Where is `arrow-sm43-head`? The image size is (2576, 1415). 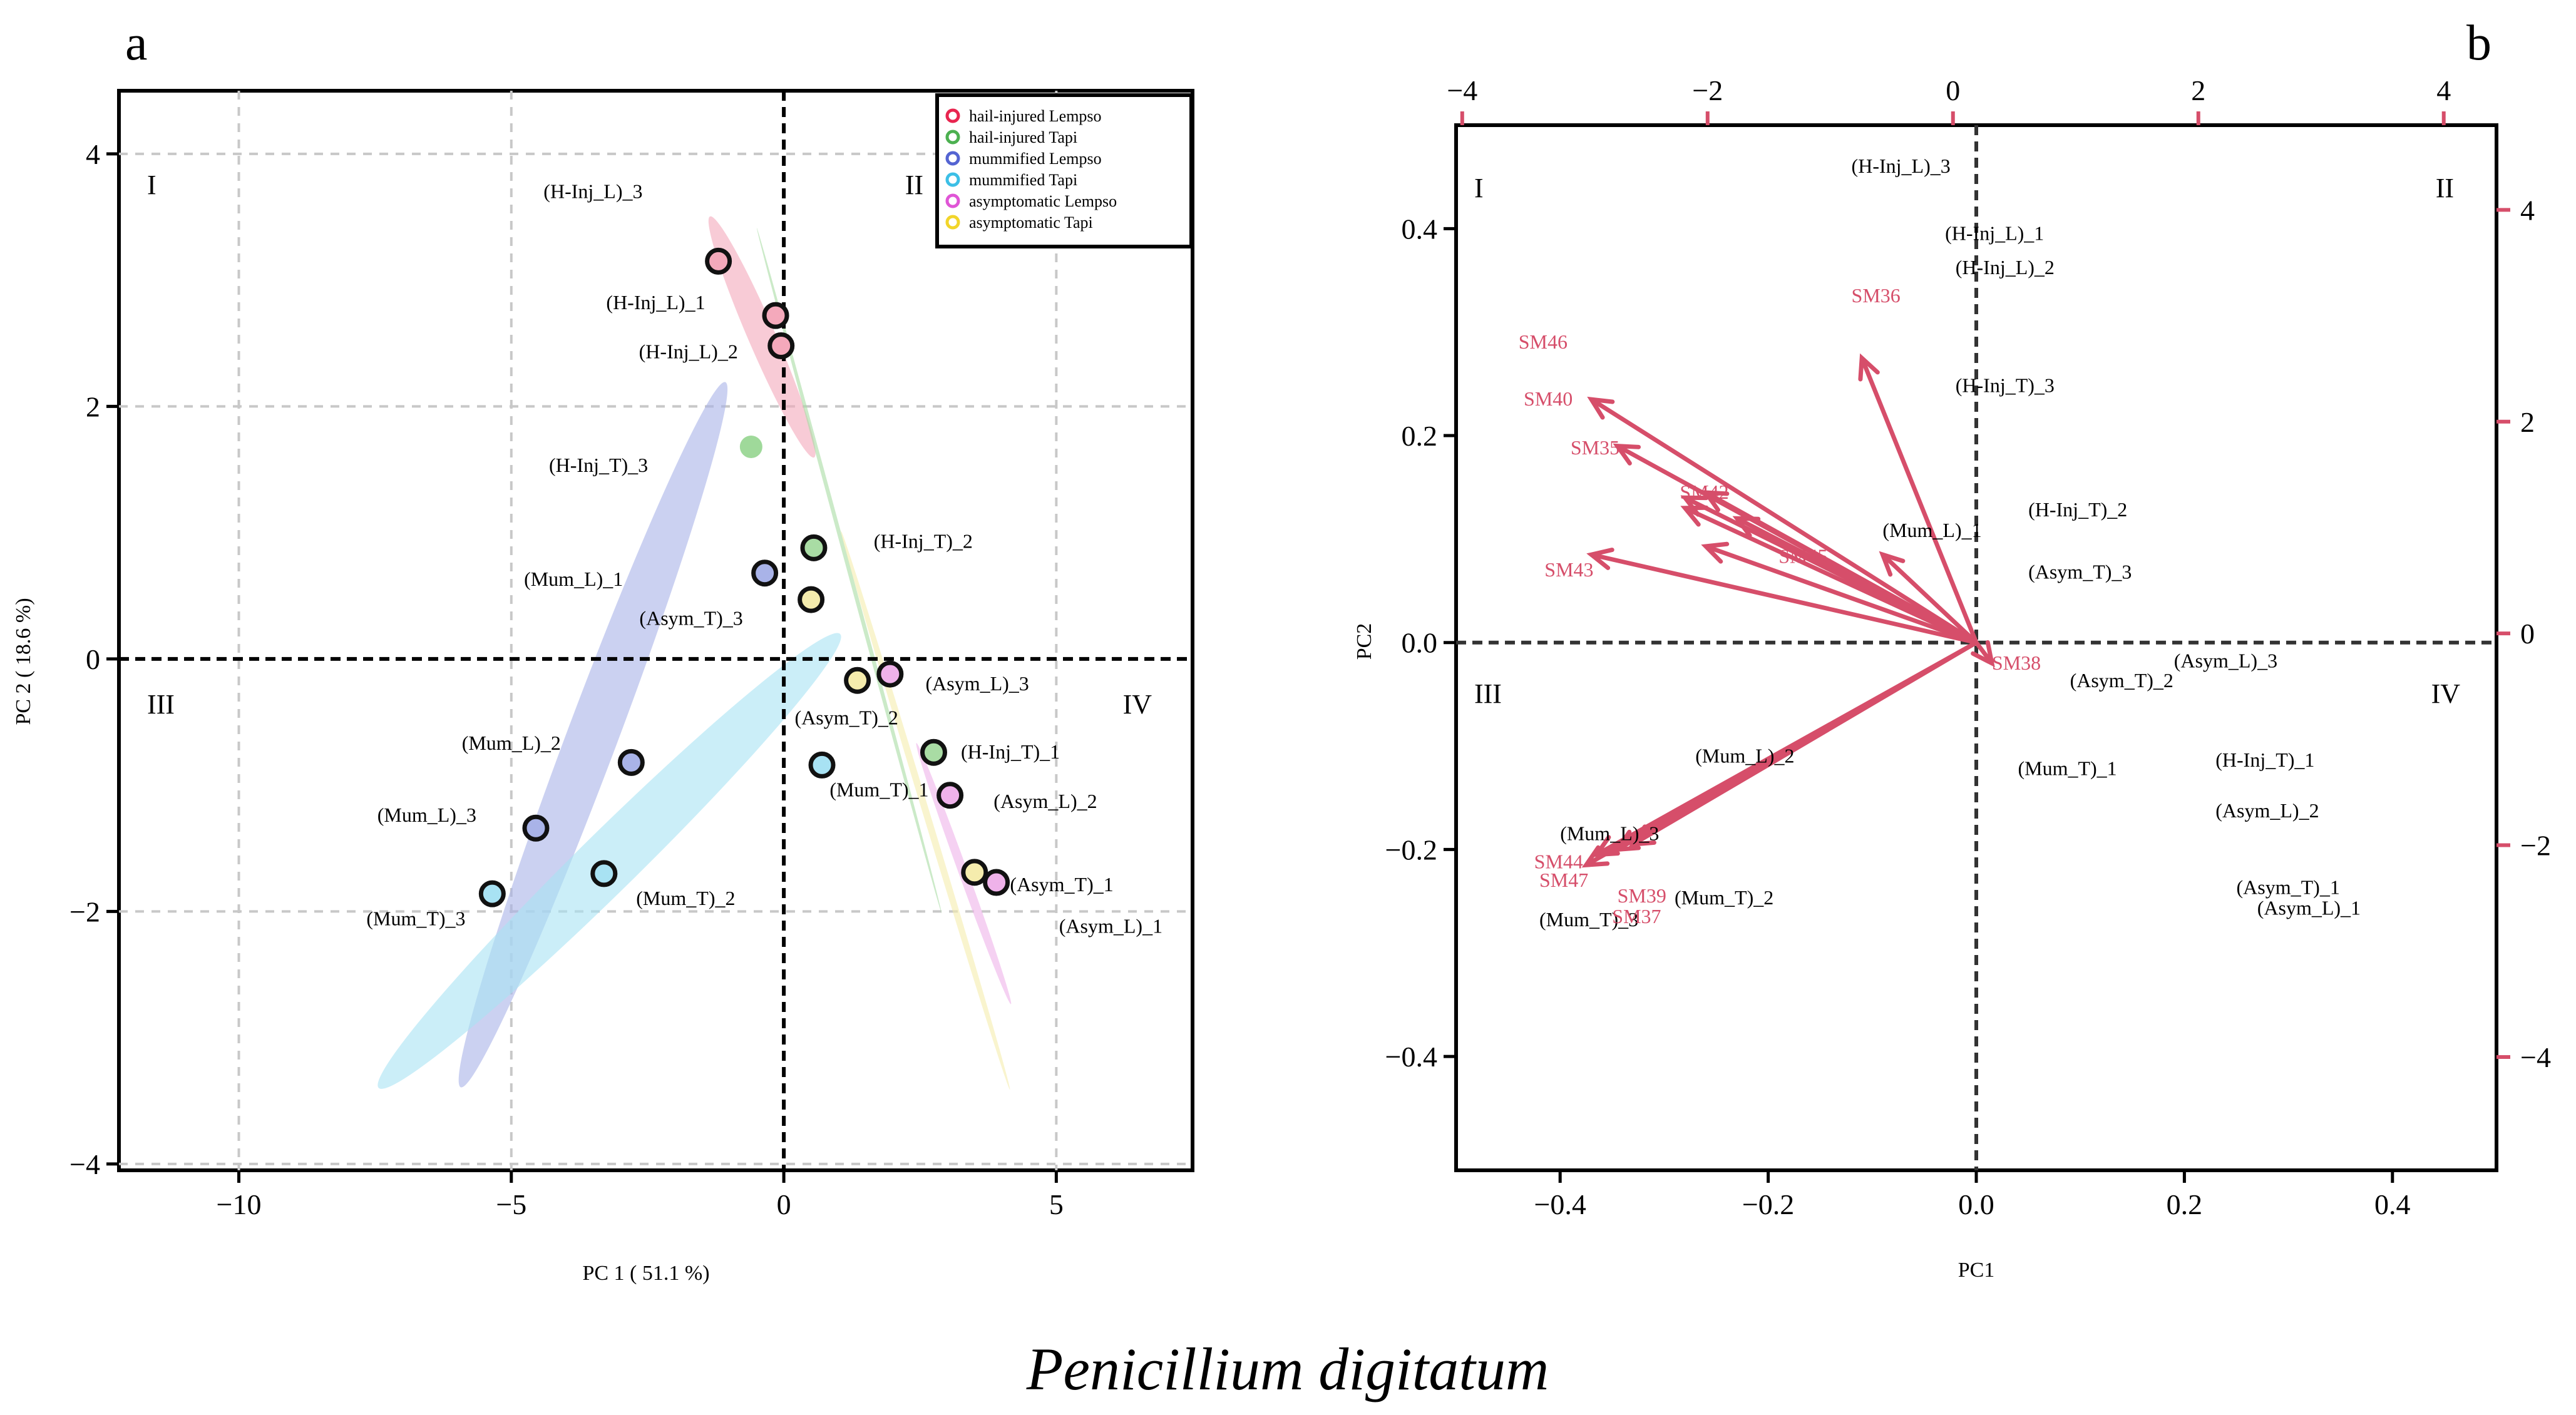
arrow-sm43-head is located at coordinates (1600, 559).